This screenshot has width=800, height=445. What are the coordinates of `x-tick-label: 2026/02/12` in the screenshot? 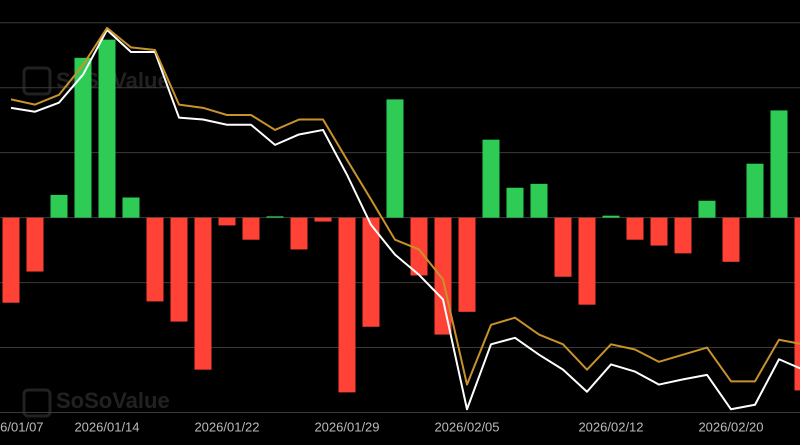 It's located at (610, 426).